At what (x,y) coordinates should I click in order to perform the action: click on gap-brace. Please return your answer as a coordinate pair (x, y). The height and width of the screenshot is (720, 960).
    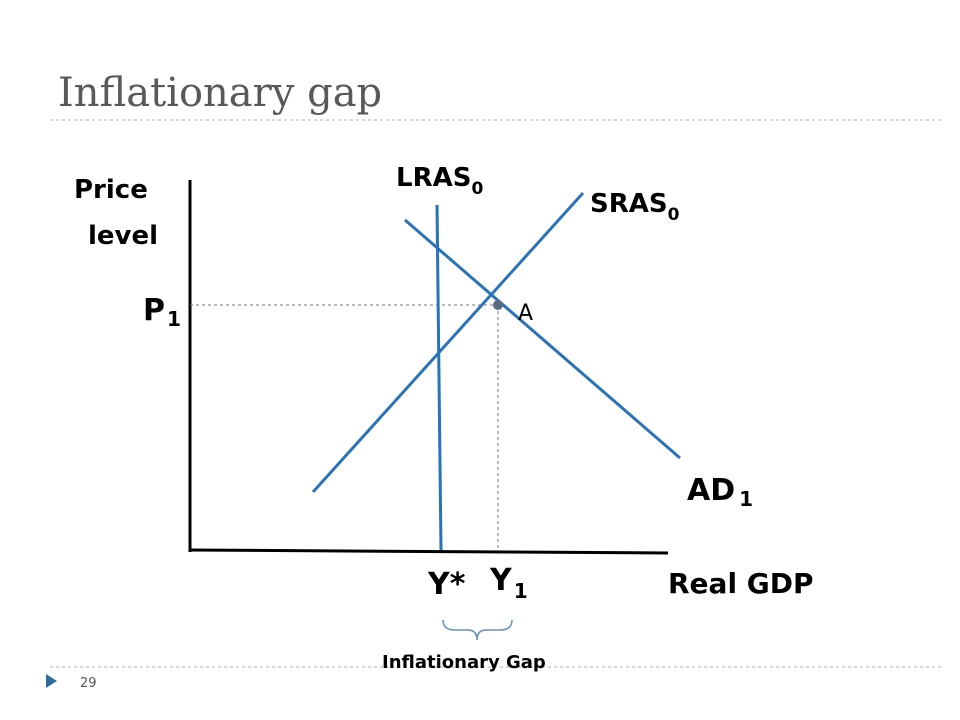
    Looking at the image, I should click on (477, 630).